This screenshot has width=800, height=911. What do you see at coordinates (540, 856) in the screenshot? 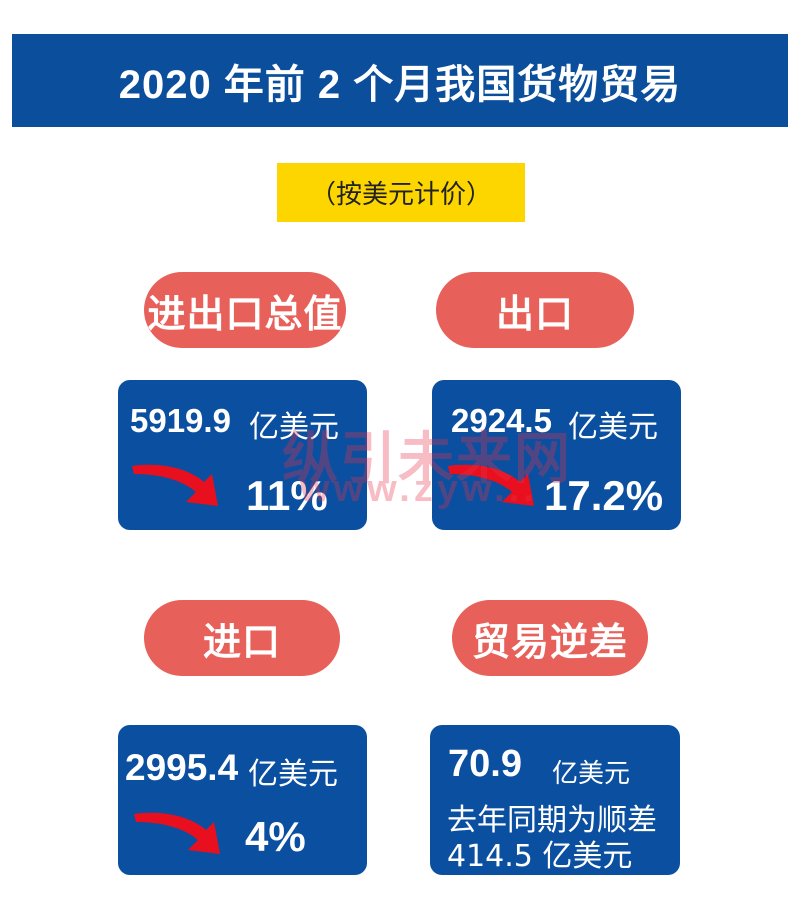
I see `note-last-year-value: 414.5 亿美元` at bounding box center [540, 856].